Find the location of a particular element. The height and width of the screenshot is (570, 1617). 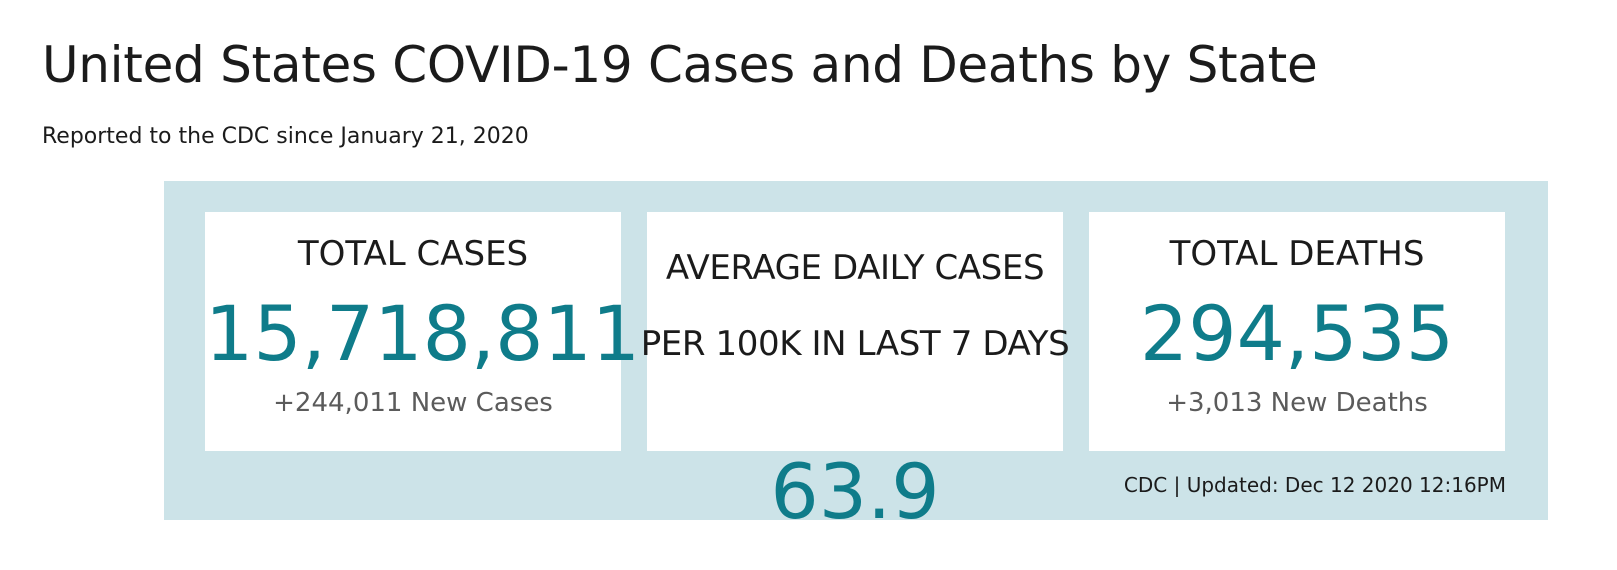

avg-daily-cases-card-background is located at coordinates (855, 331).